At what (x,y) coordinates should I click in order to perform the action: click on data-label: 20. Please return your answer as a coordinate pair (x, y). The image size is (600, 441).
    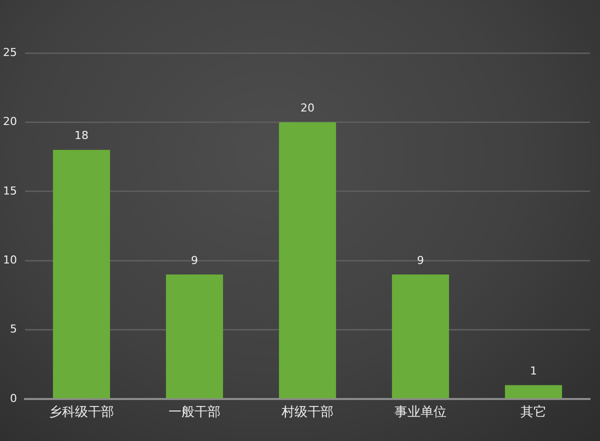
    Looking at the image, I should click on (307, 108).